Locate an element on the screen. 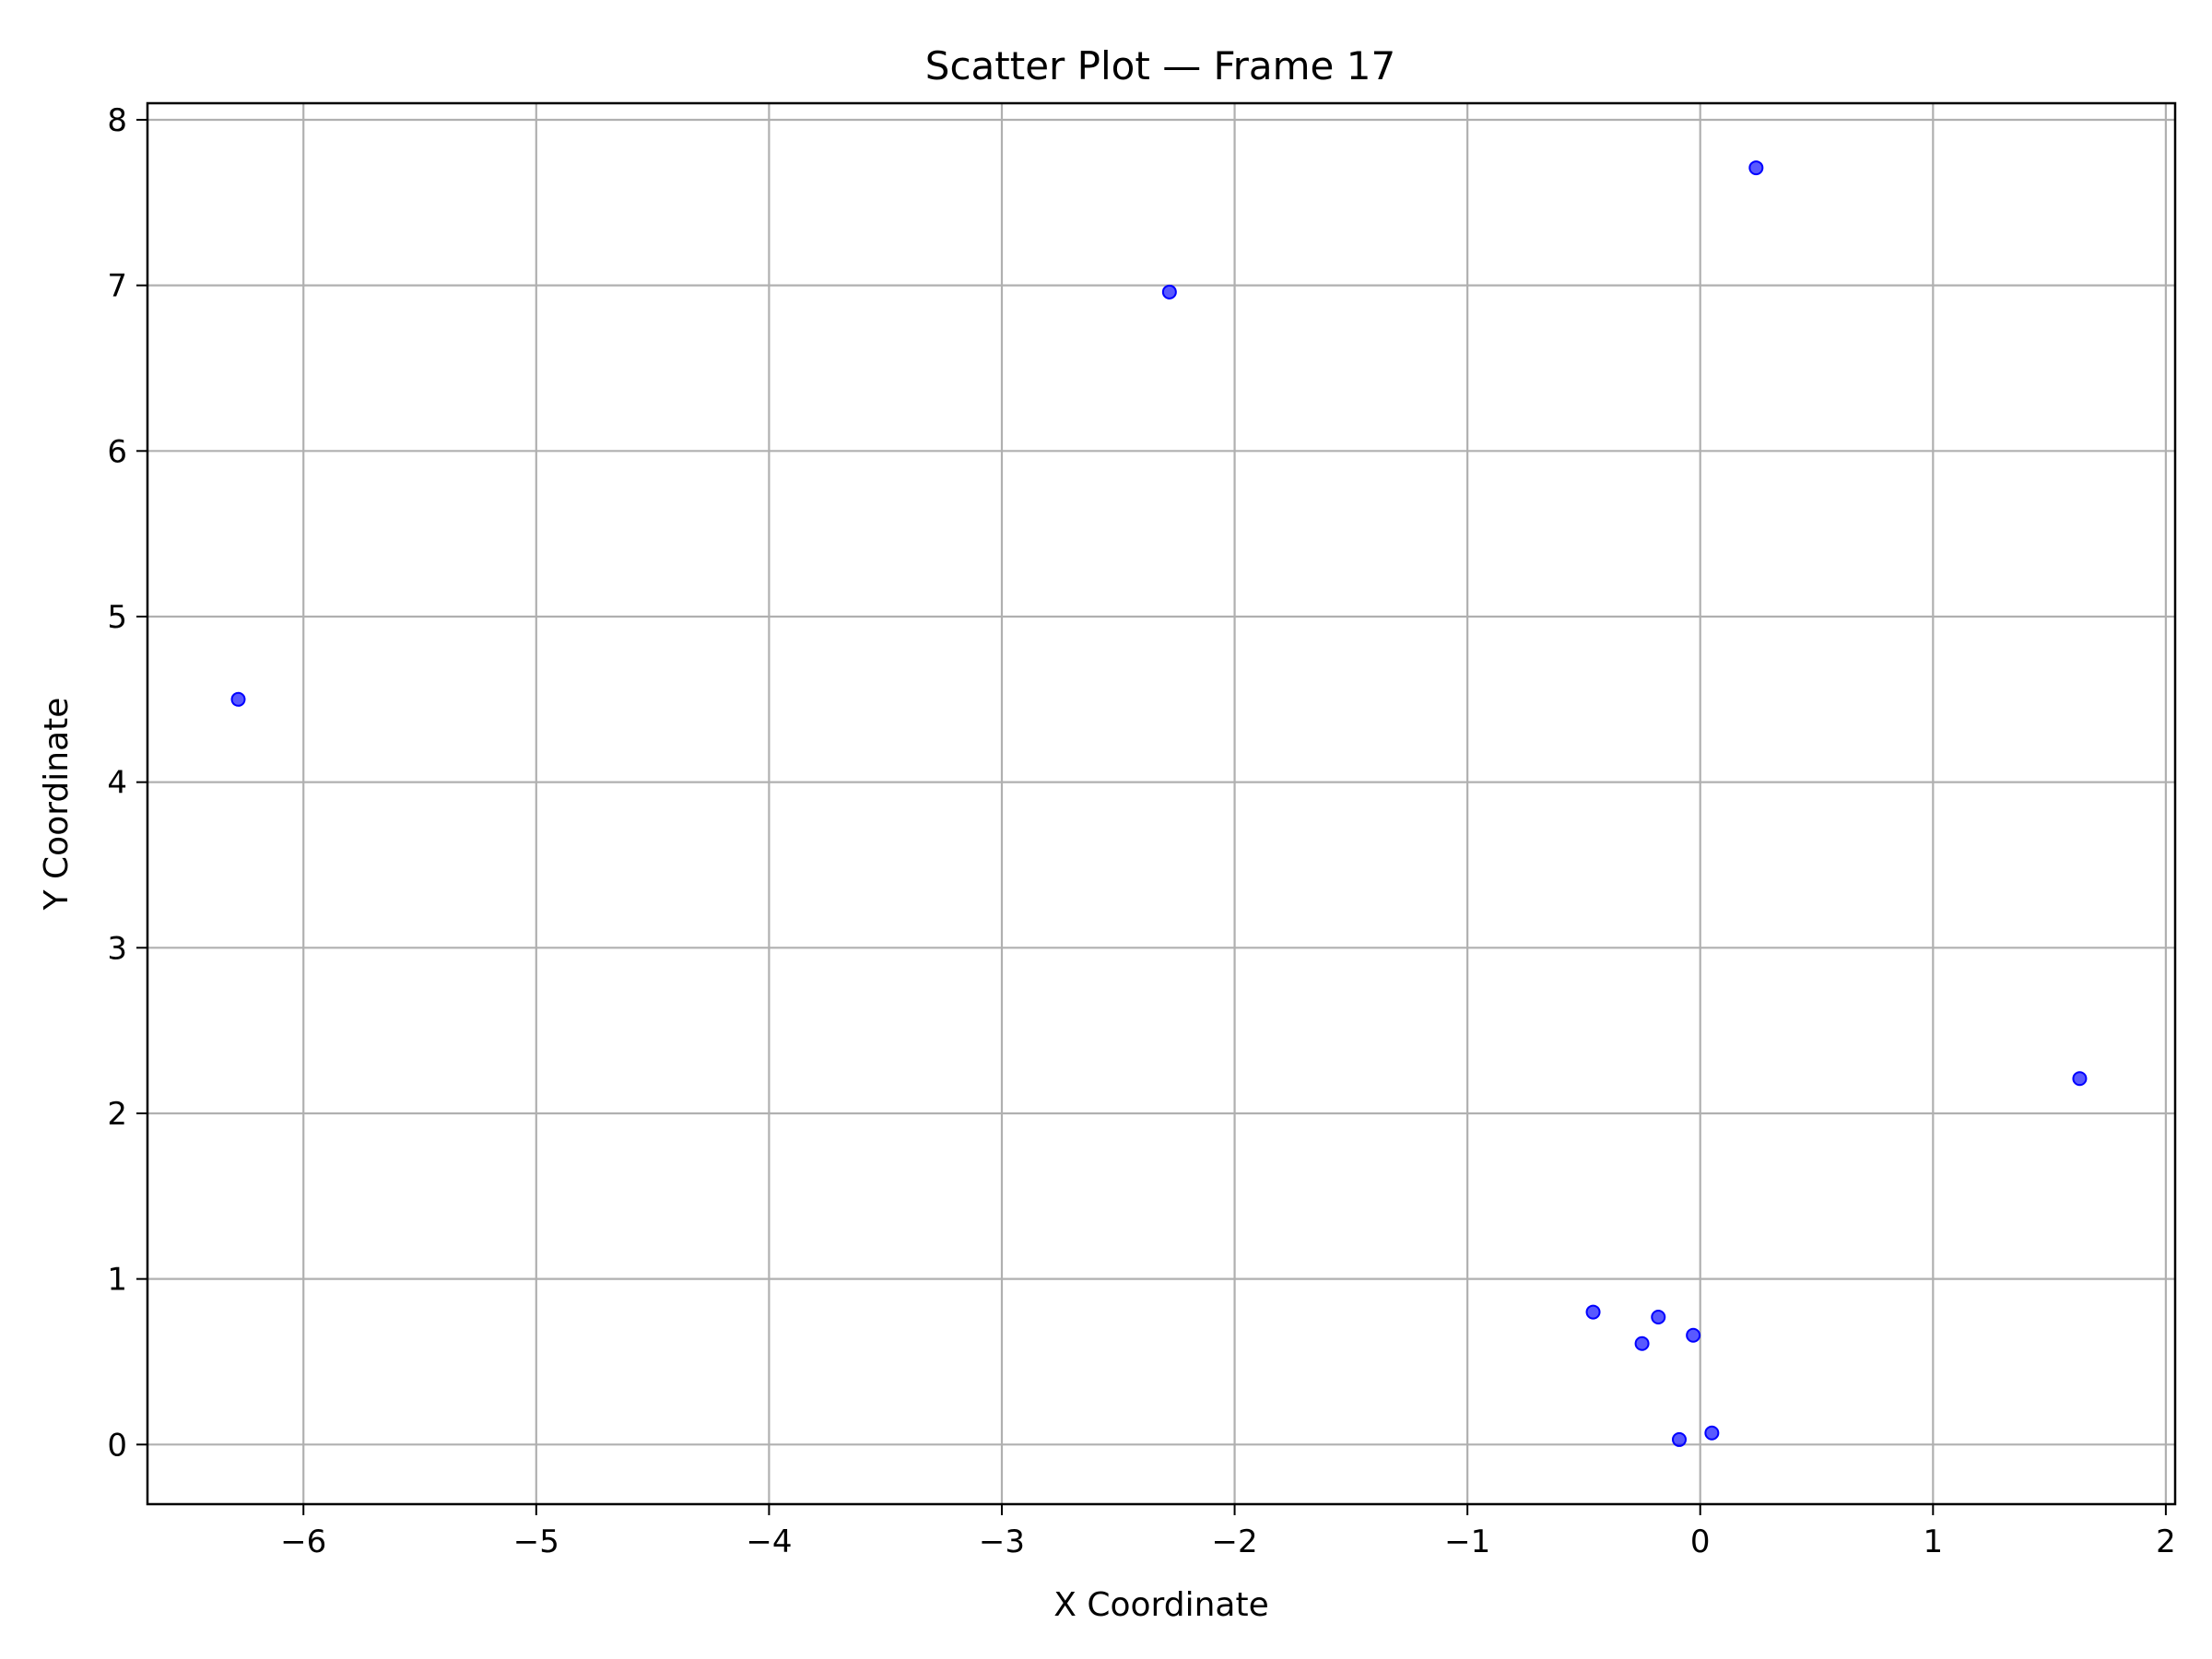 The image size is (2212, 1659). y-tick-label: 8 is located at coordinates (117, 120).